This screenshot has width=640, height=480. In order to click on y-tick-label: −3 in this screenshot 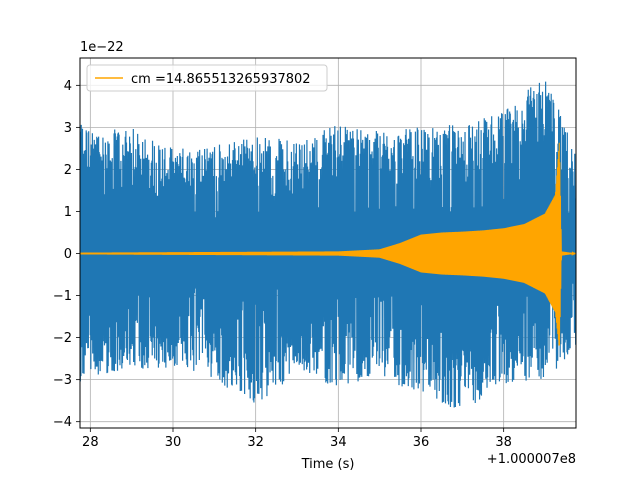, I will do `click(62, 380)`.